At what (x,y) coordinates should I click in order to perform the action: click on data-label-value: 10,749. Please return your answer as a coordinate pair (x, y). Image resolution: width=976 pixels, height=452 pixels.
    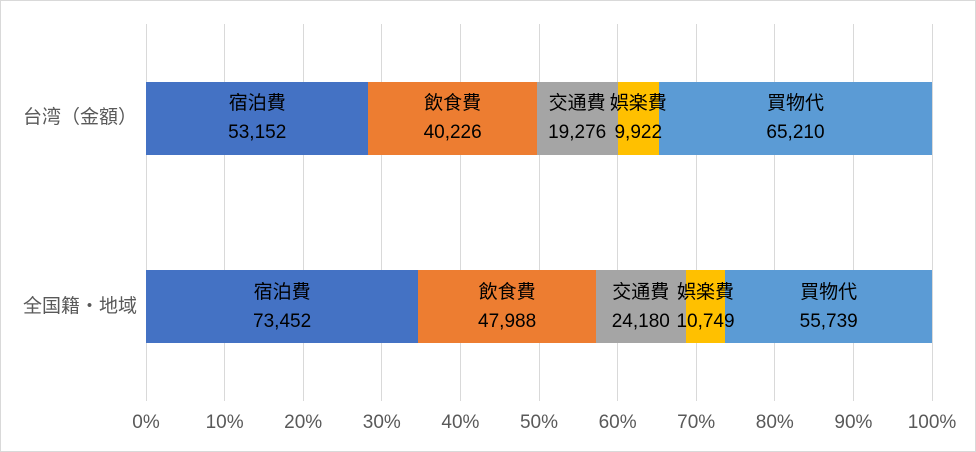
    Looking at the image, I should click on (705, 321).